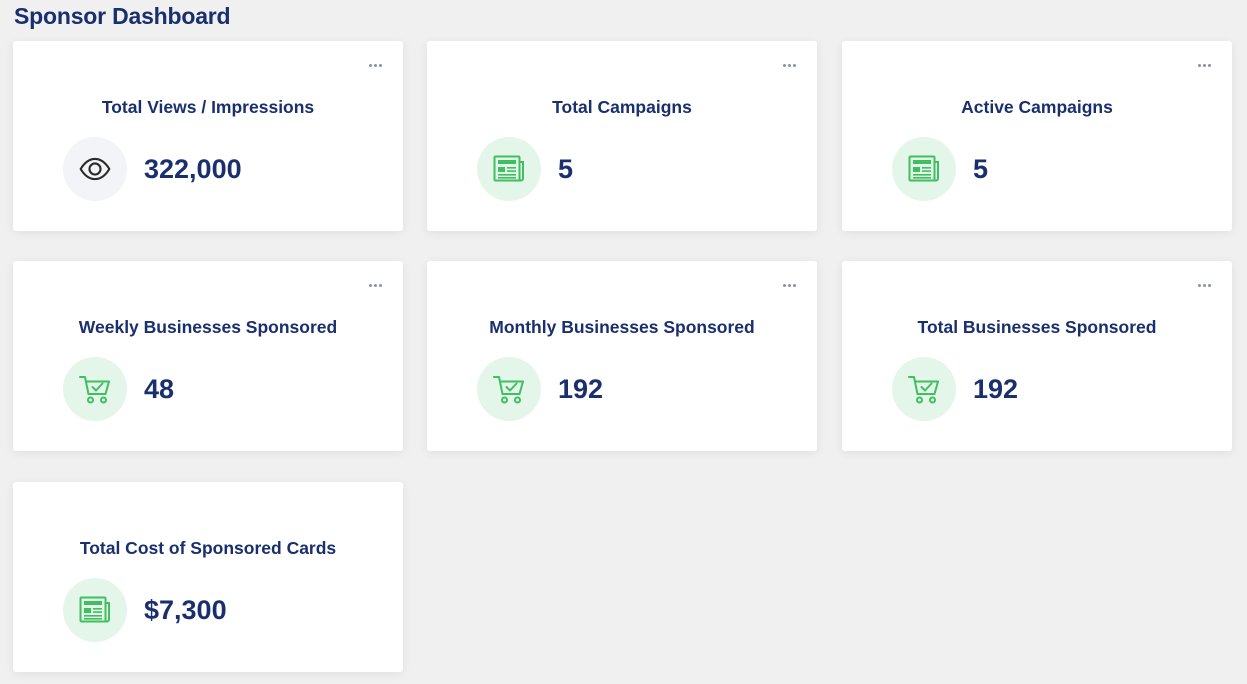  Describe the element at coordinates (1037, 327) in the screenshot. I see `card-title: Total Businesses Sponsored` at that location.